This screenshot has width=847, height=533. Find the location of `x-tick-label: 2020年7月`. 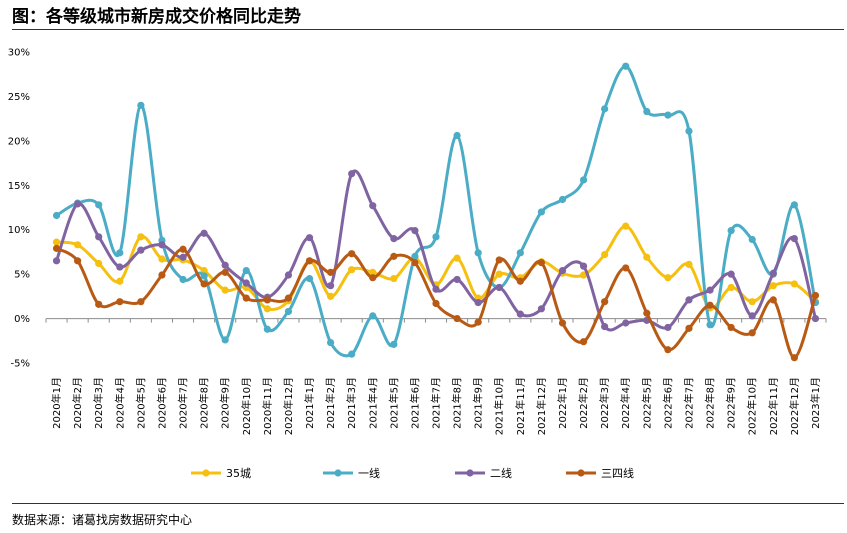

x-tick-label: 2020年7月 is located at coordinates (183, 403).